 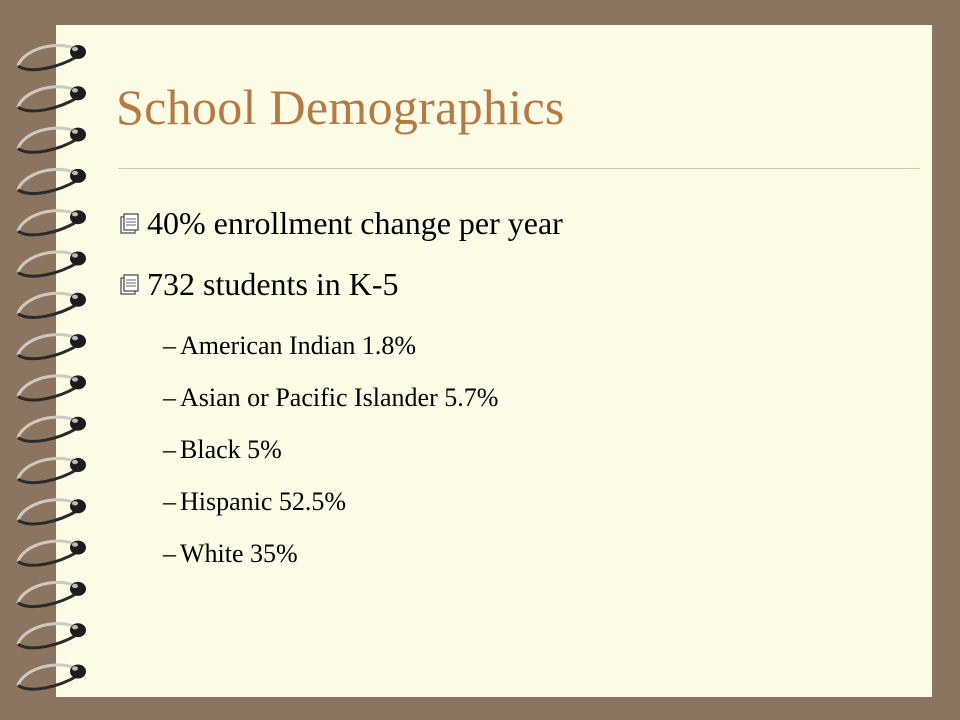 What do you see at coordinates (339, 397) in the screenshot?
I see `sub-item-text: Asian or Pacific Islander 5.7%` at bounding box center [339, 397].